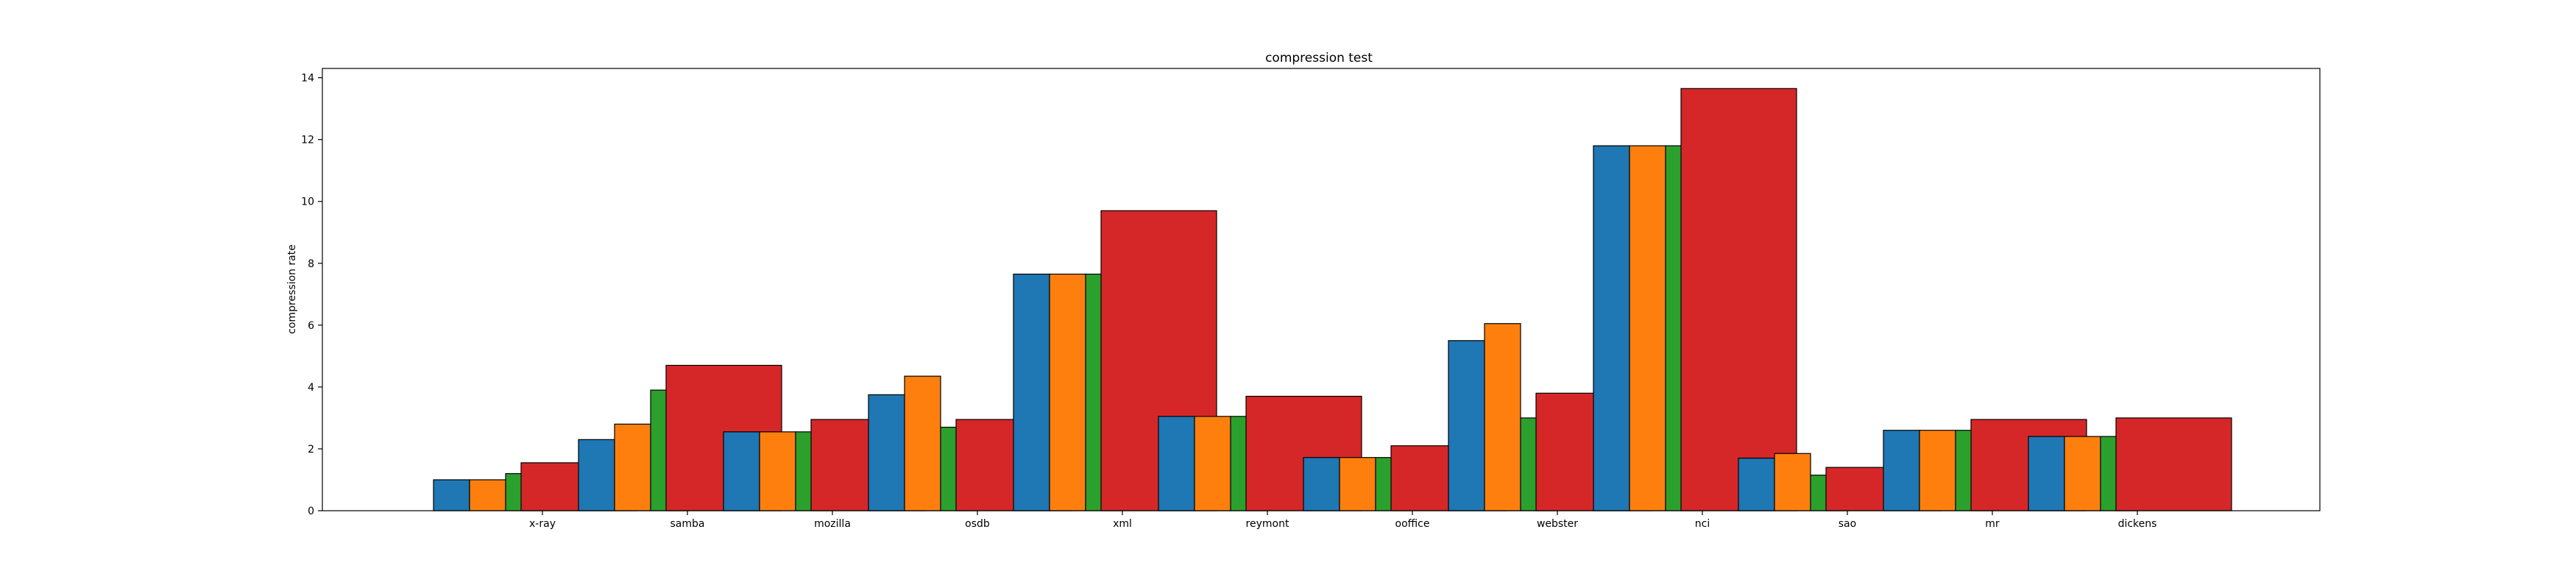 The height and width of the screenshot is (574, 2576). Describe the element at coordinates (833, 524) in the screenshot. I see `x-tick-label-mozilla: mozilla` at that location.